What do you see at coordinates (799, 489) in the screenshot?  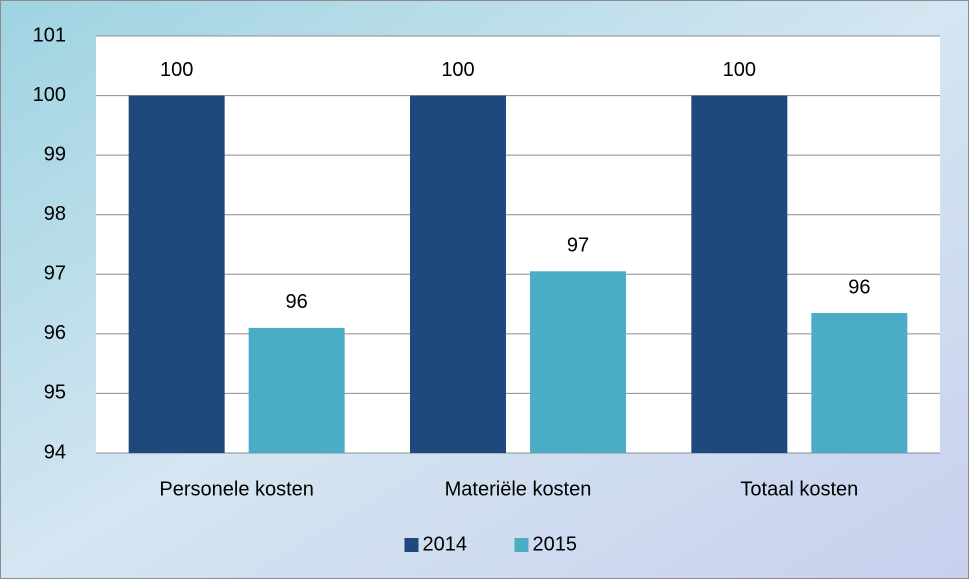 I see `x-tick-label: Totaal kosten` at bounding box center [799, 489].